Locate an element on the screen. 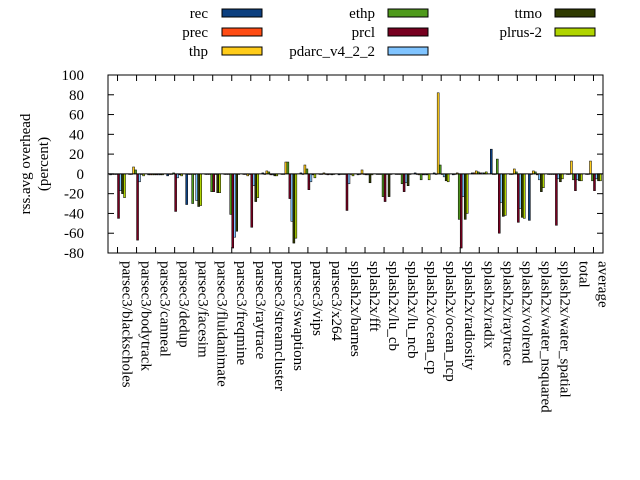 Image resolution: width=640 pixels, height=480 pixels. x-tick-label: splash2x/lu_ncb is located at coordinates (412, 310).